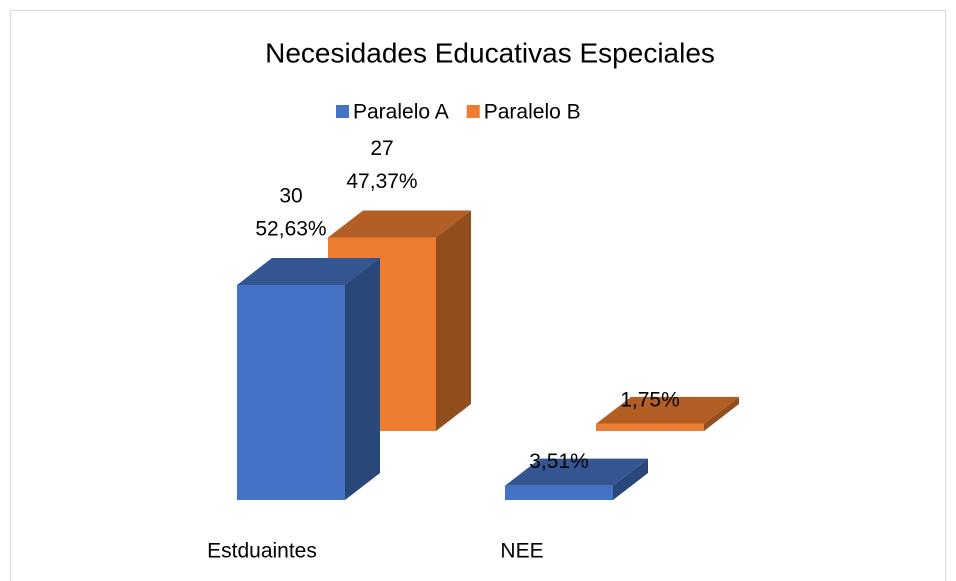 This screenshot has width=956, height=581. Describe the element at coordinates (381, 181) in the screenshot. I see `data-label: 47,37%` at that location.